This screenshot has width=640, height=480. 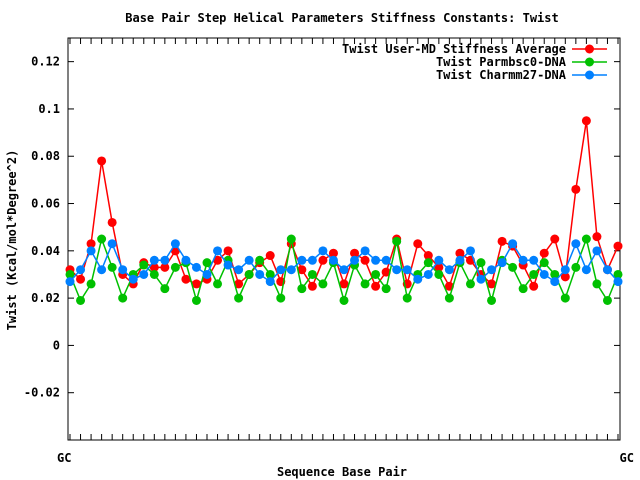 I want to click on y-tick-label: 0.02, so click(x=45, y=298).